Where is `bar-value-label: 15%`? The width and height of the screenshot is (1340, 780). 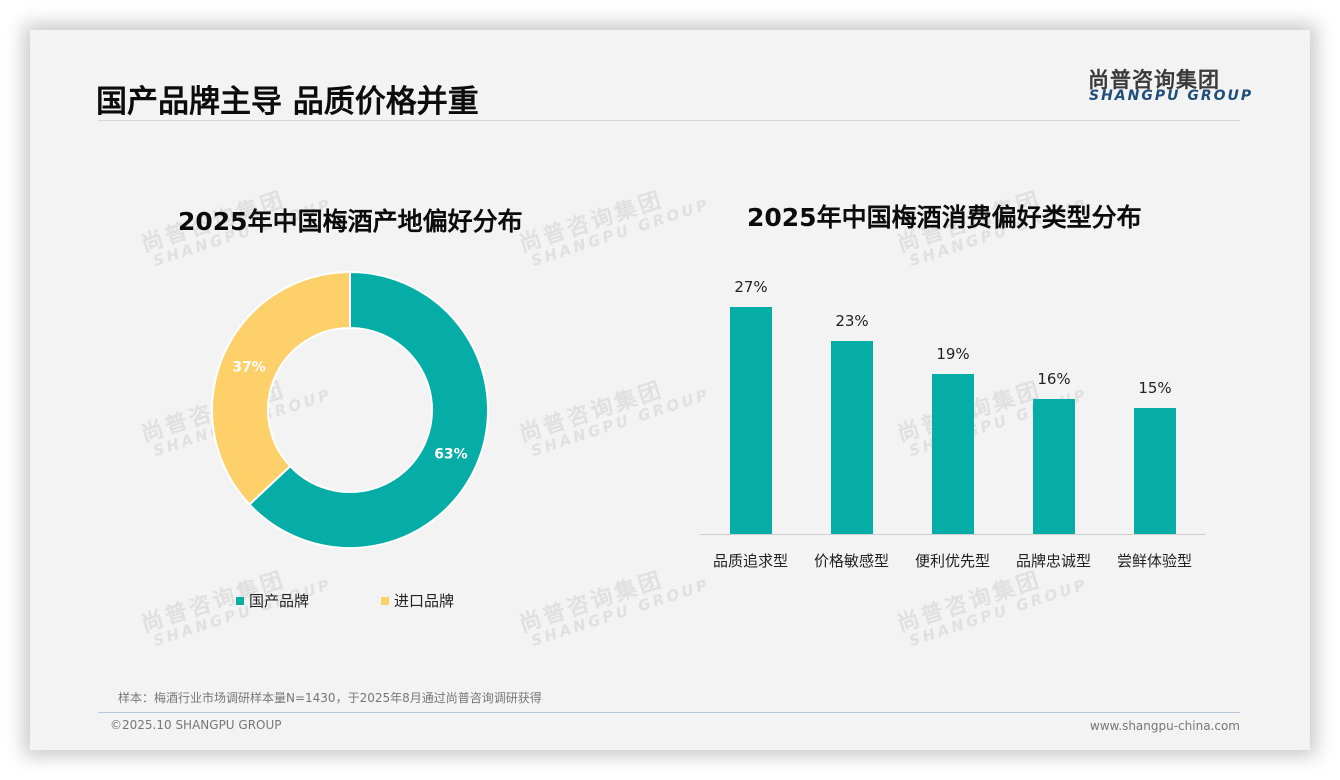 bar-value-label: 15% is located at coordinates (1155, 388).